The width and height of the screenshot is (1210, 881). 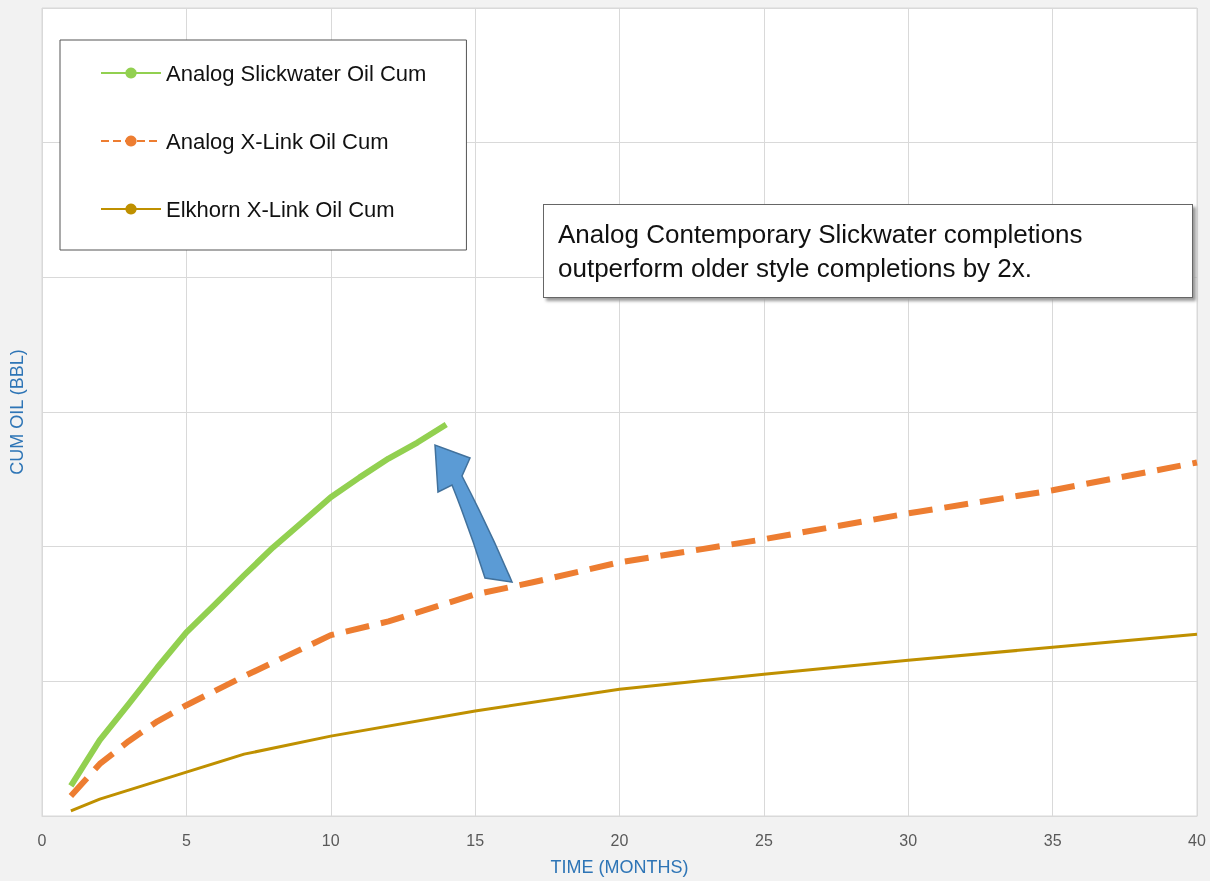 I want to click on text: Analog Contemporary Slickwater completions outperform older style completions by 2x., so click(x=868, y=251).